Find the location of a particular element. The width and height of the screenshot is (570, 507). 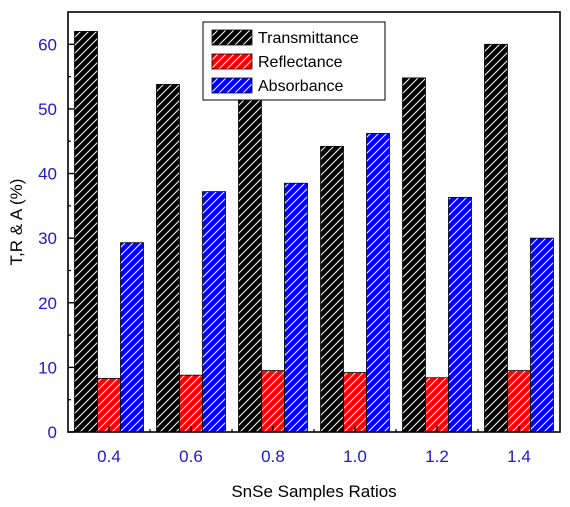

x-tick-label: 0.4 is located at coordinates (109, 456).